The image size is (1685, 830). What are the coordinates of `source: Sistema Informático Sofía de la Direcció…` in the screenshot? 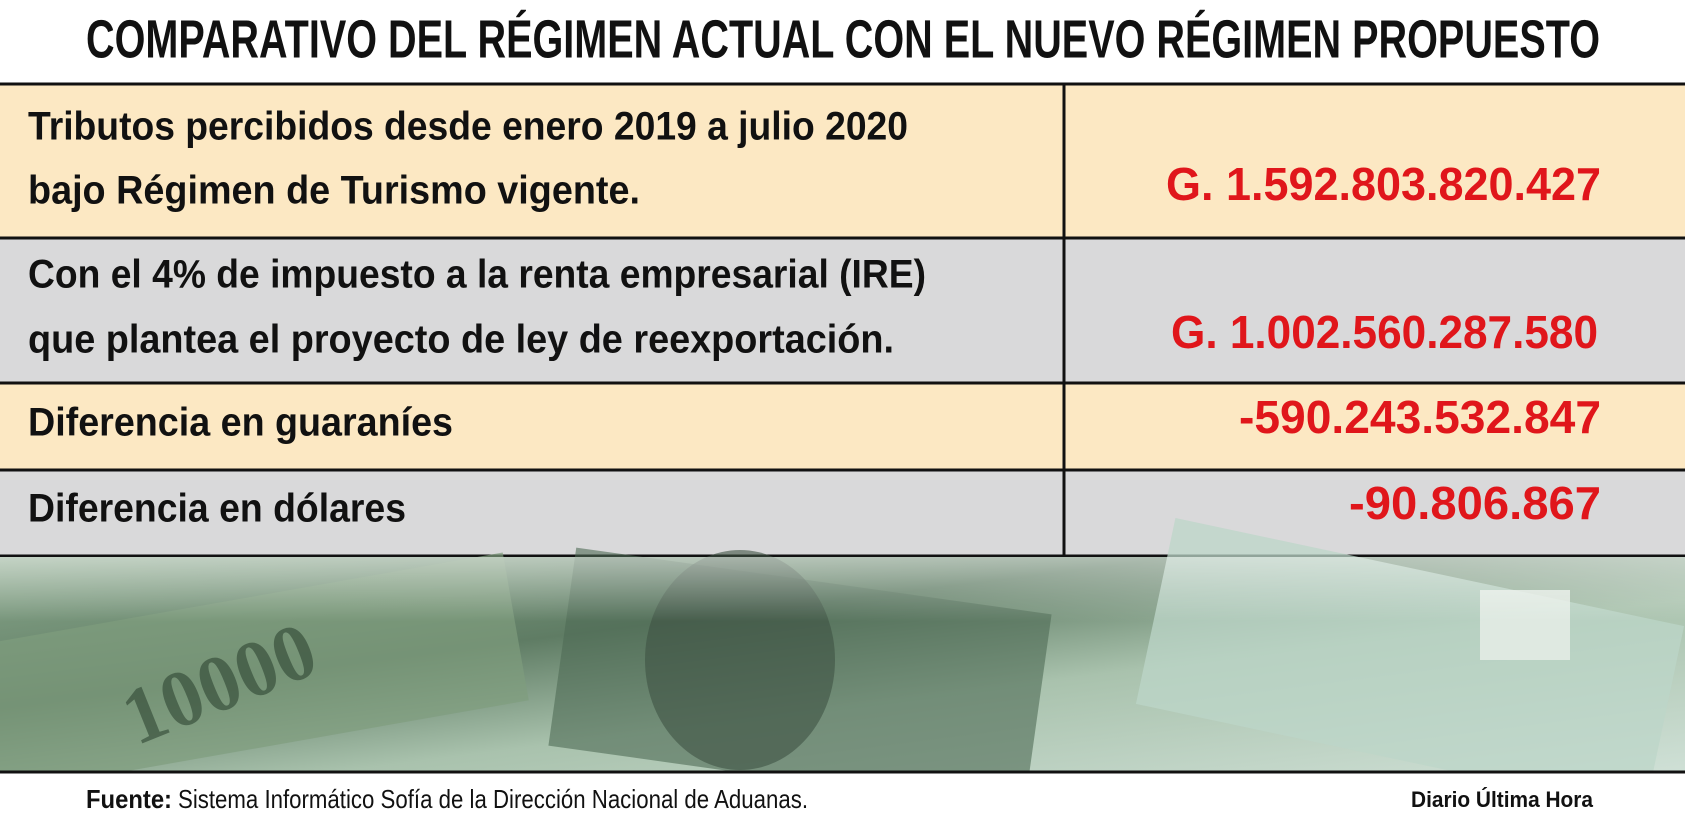 It's located at (493, 799).